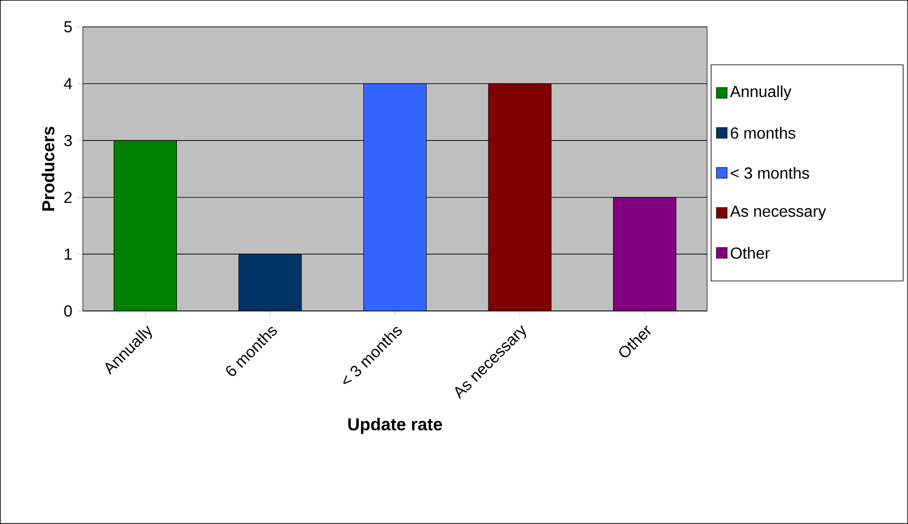  I want to click on legend-label: Other, so click(750, 253).